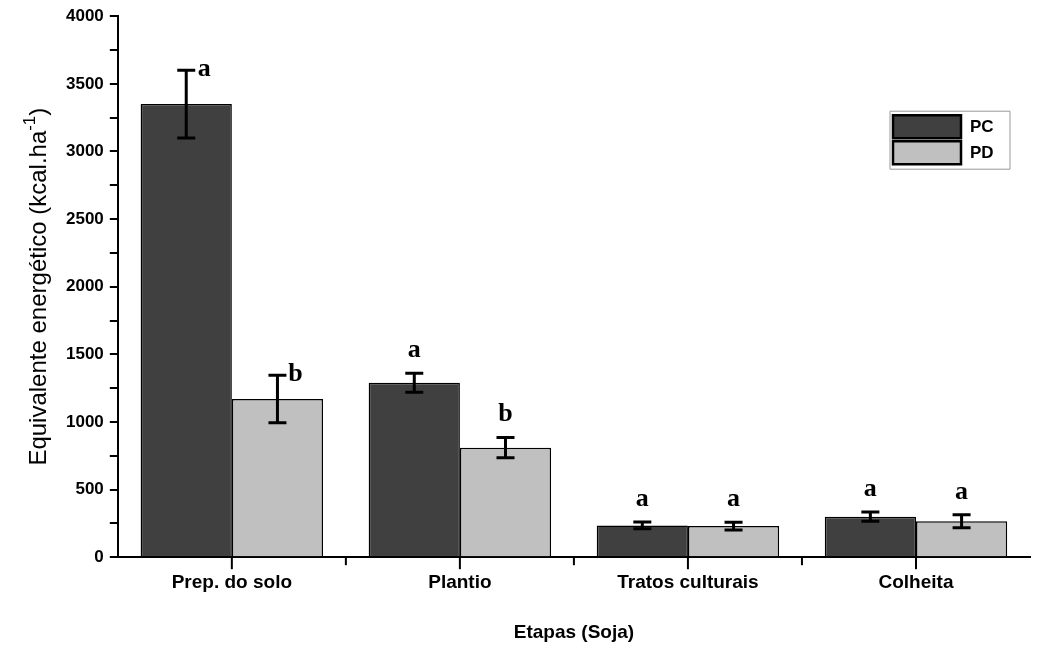 The height and width of the screenshot is (648, 1044). What do you see at coordinates (84, 151) in the screenshot?
I see `y-tick-label: 3000` at bounding box center [84, 151].